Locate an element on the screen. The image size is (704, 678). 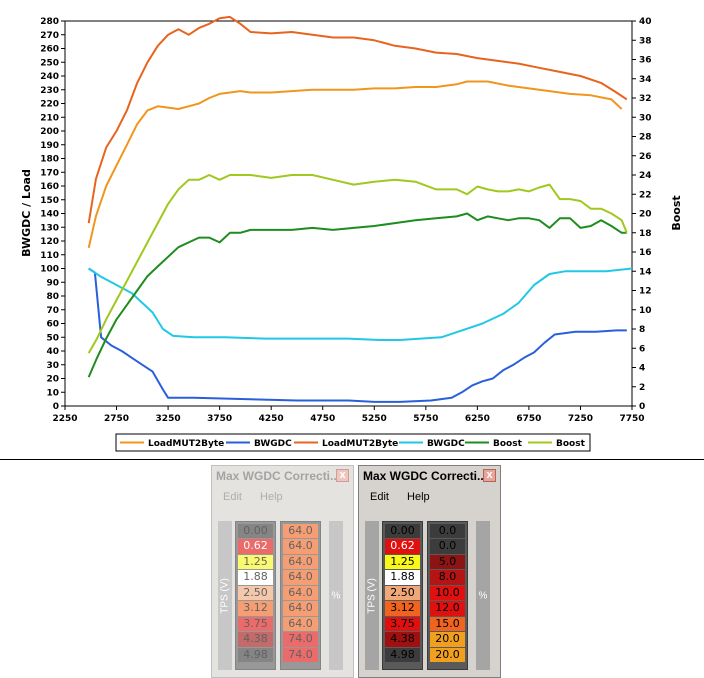
x-tick-label: 6750 is located at coordinates (528, 419).